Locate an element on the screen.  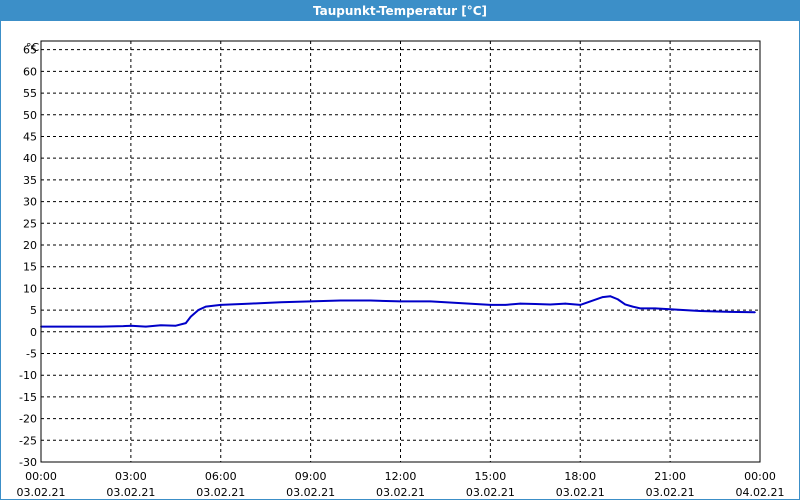
y-tick-label: -5 is located at coordinates (31, 353).